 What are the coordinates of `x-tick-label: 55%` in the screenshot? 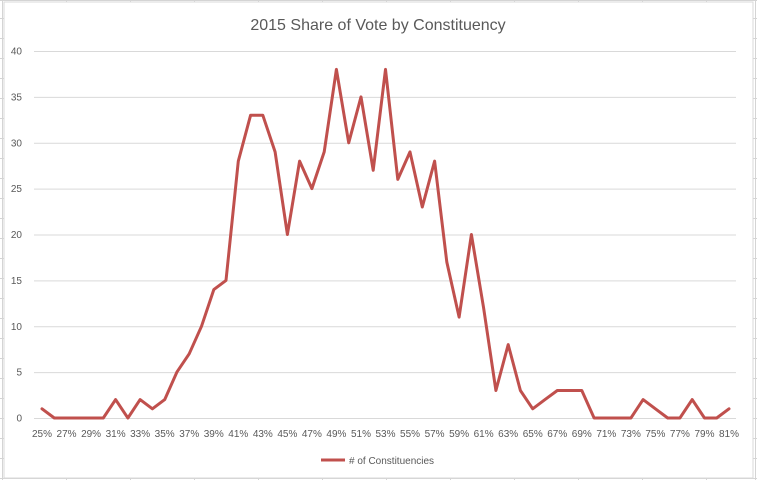 It's located at (410, 434).